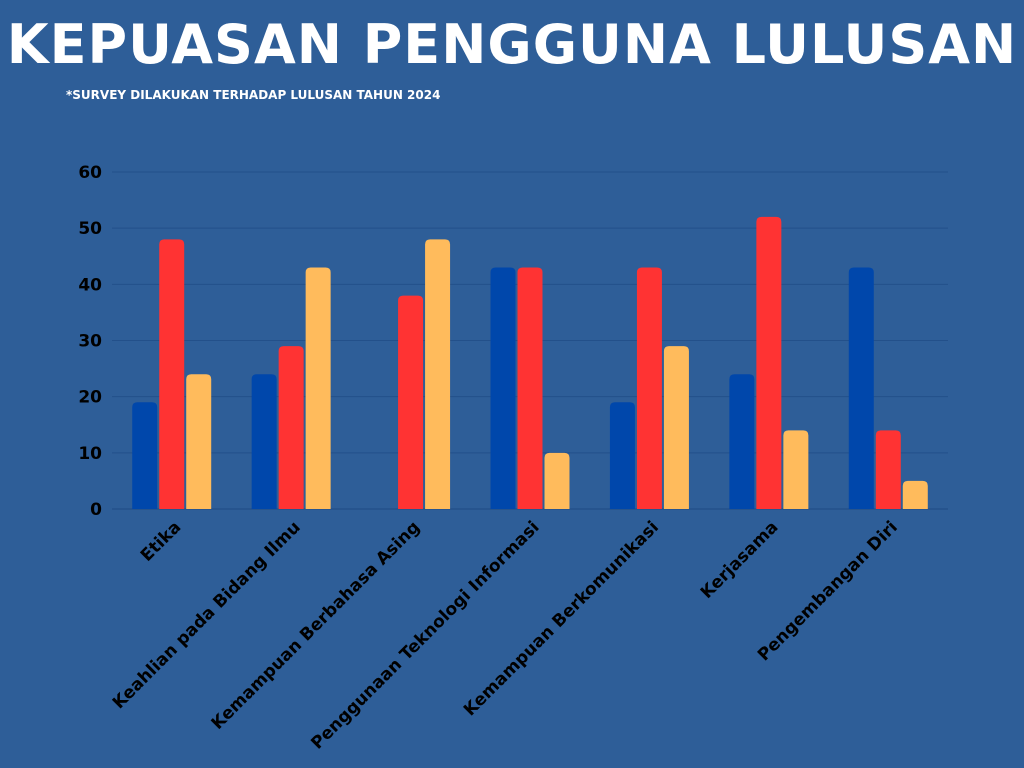  Describe the element at coordinates (425, 635) in the screenshot. I see `x-category-label: Penggunaan Teknologi Informasi` at that location.